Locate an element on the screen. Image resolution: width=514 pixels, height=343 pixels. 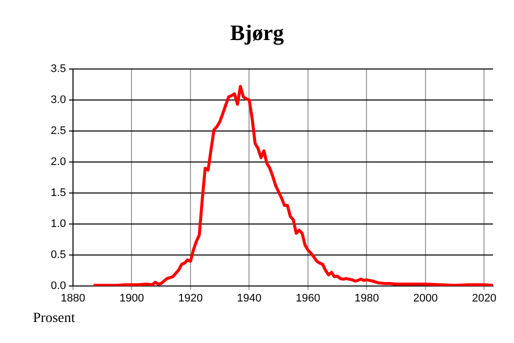
x-tick-label: 2020 is located at coordinates (484, 298).